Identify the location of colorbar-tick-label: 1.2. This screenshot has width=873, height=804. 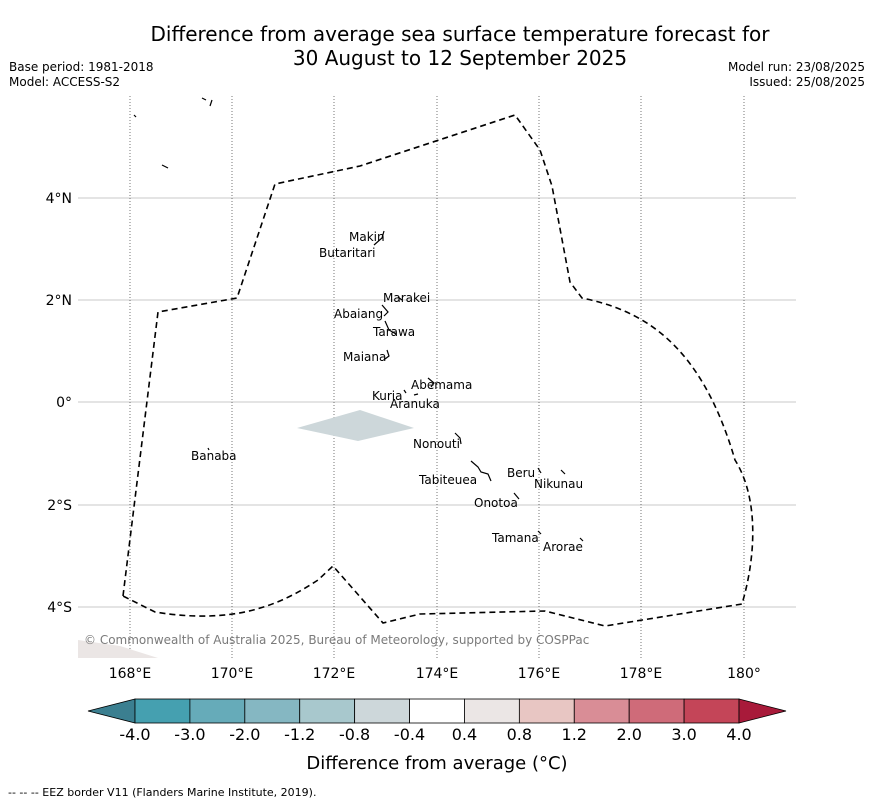
(574, 734).